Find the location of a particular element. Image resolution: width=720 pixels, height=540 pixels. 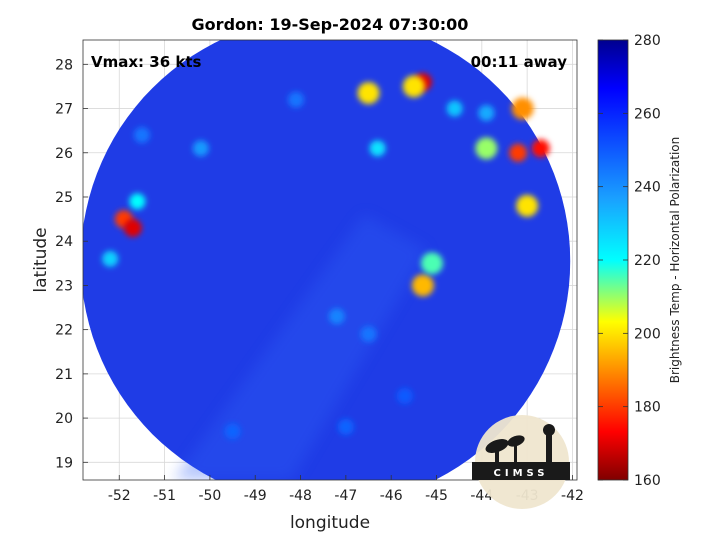

x-tick-label: -51 is located at coordinates (164, 496).